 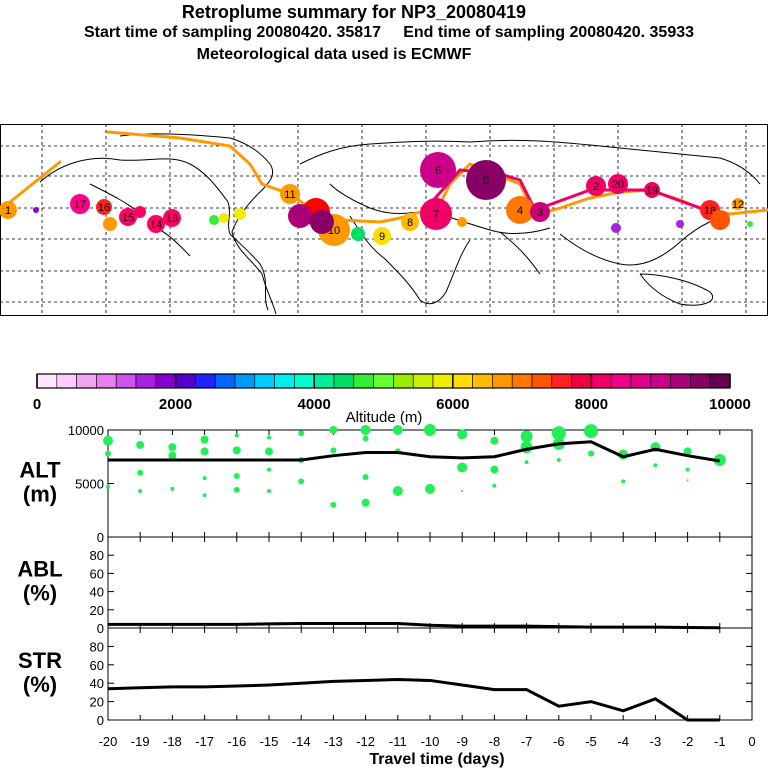 I want to click on x-tick-label: -3, so click(x=656, y=741).